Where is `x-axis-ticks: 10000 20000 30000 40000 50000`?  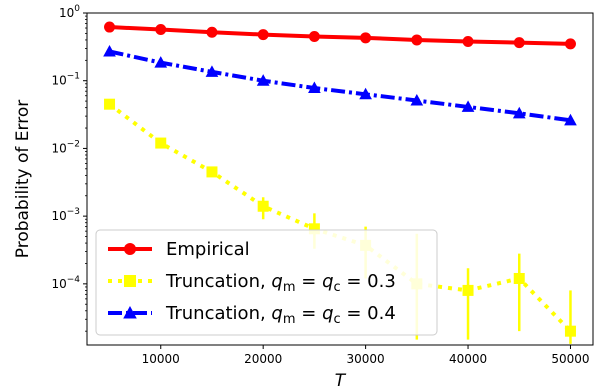
x-axis-ticks: 10000 20000 30000 40000 50000 is located at coordinates (366, 355).